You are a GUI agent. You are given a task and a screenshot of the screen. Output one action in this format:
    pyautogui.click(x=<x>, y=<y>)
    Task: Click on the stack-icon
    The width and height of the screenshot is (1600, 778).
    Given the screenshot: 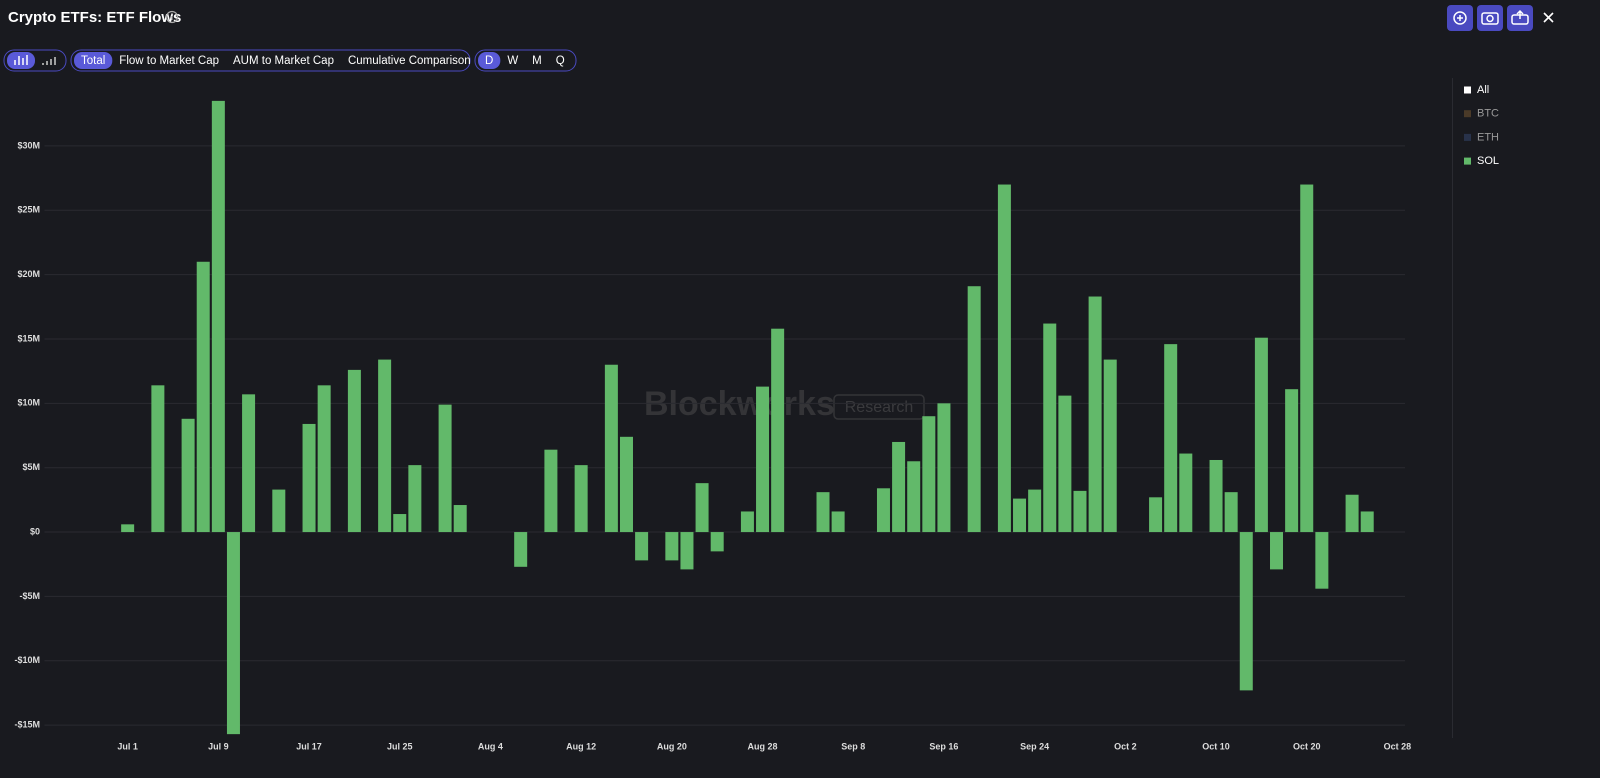 What is the action you would take?
    pyautogui.click(x=49, y=61)
    